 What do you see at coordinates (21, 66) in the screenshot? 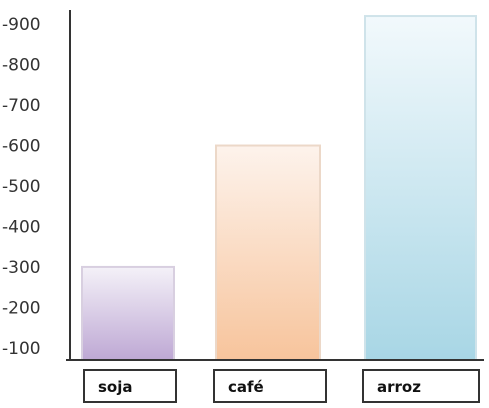
I see `y-tick-label: -800` at bounding box center [21, 66].